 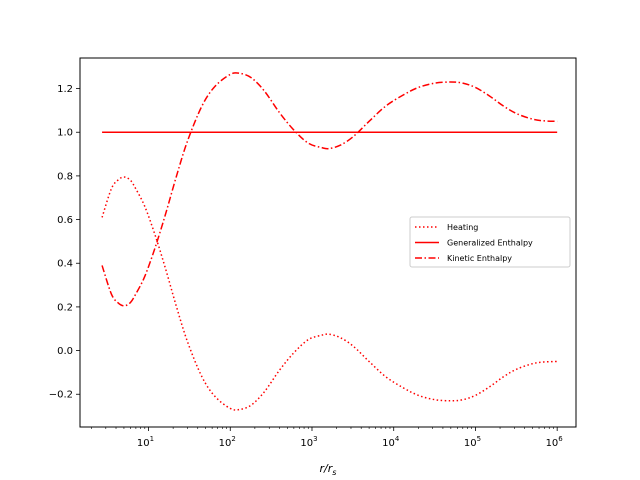 What do you see at coordinates (462, 227) in the screenshot?
I see `legend-label: Heating` at bounding box center [462, 227].